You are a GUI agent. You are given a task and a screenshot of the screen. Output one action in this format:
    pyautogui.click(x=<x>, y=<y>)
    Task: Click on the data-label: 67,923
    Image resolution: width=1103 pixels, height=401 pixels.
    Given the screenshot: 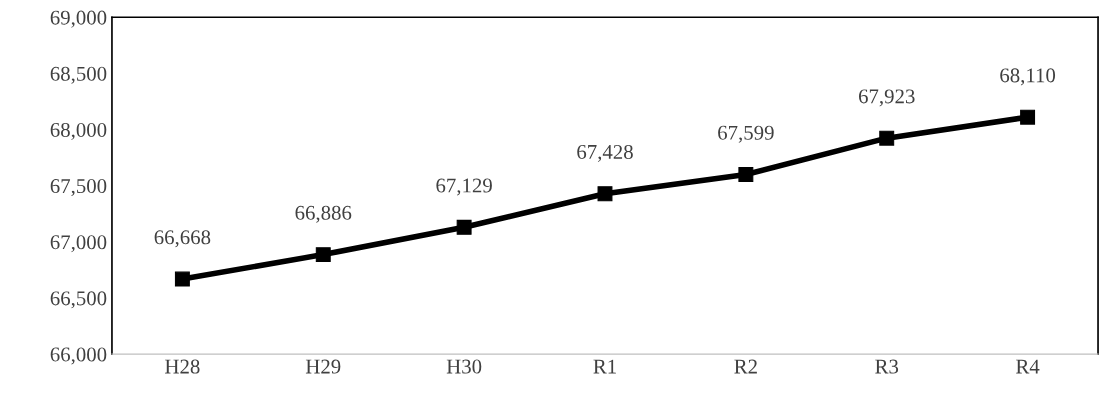 What is the action you would take?
    pyautogui.click(x=886, y=98)
    